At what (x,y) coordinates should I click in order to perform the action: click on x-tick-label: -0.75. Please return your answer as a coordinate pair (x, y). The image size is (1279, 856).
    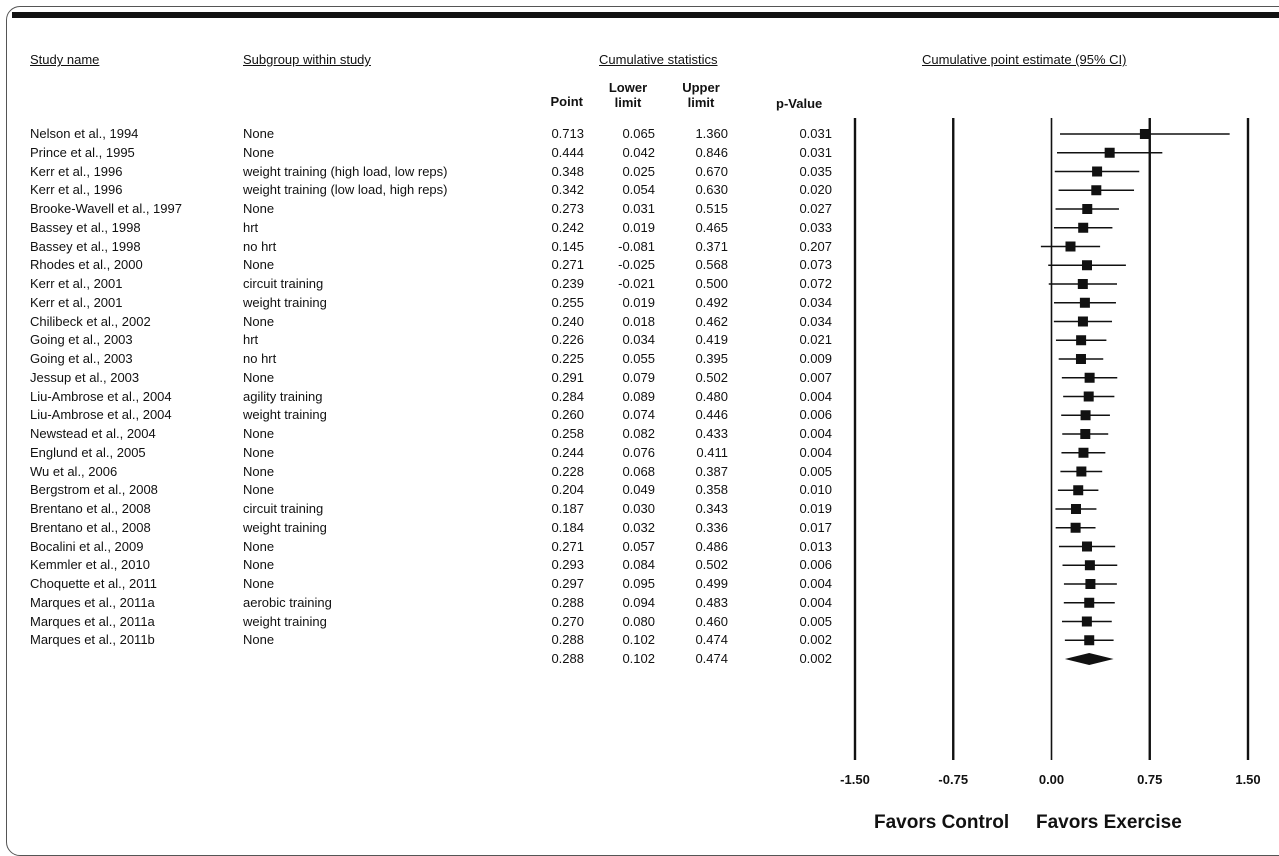
    Looking at the image, I should click on (953, 779).